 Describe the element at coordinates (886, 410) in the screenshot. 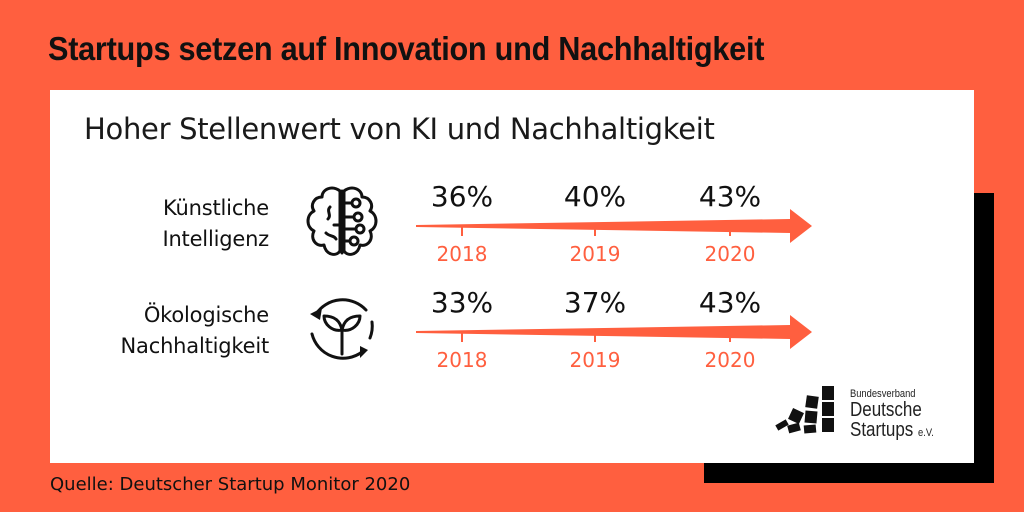

I see `logo-line2: Deutsche` at that location.